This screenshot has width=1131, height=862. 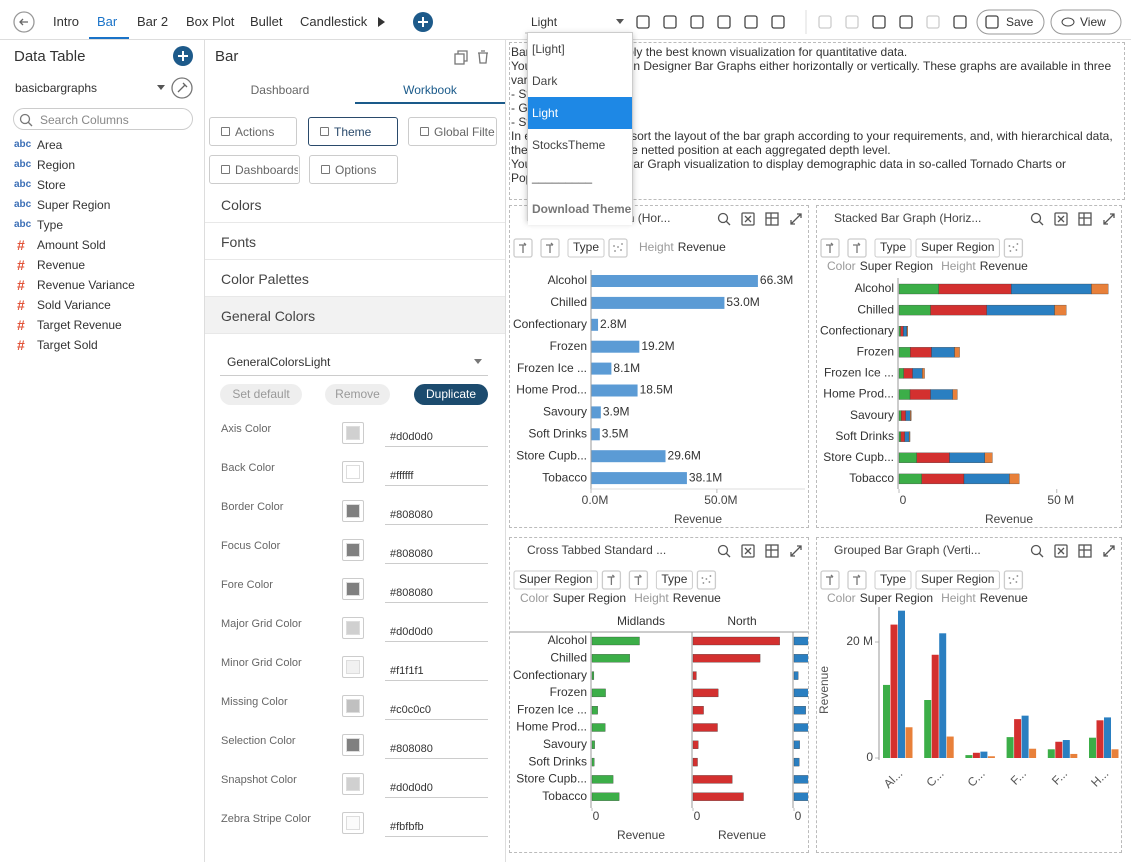 I want to click on column-name: Area, so click(x=50, y=145).